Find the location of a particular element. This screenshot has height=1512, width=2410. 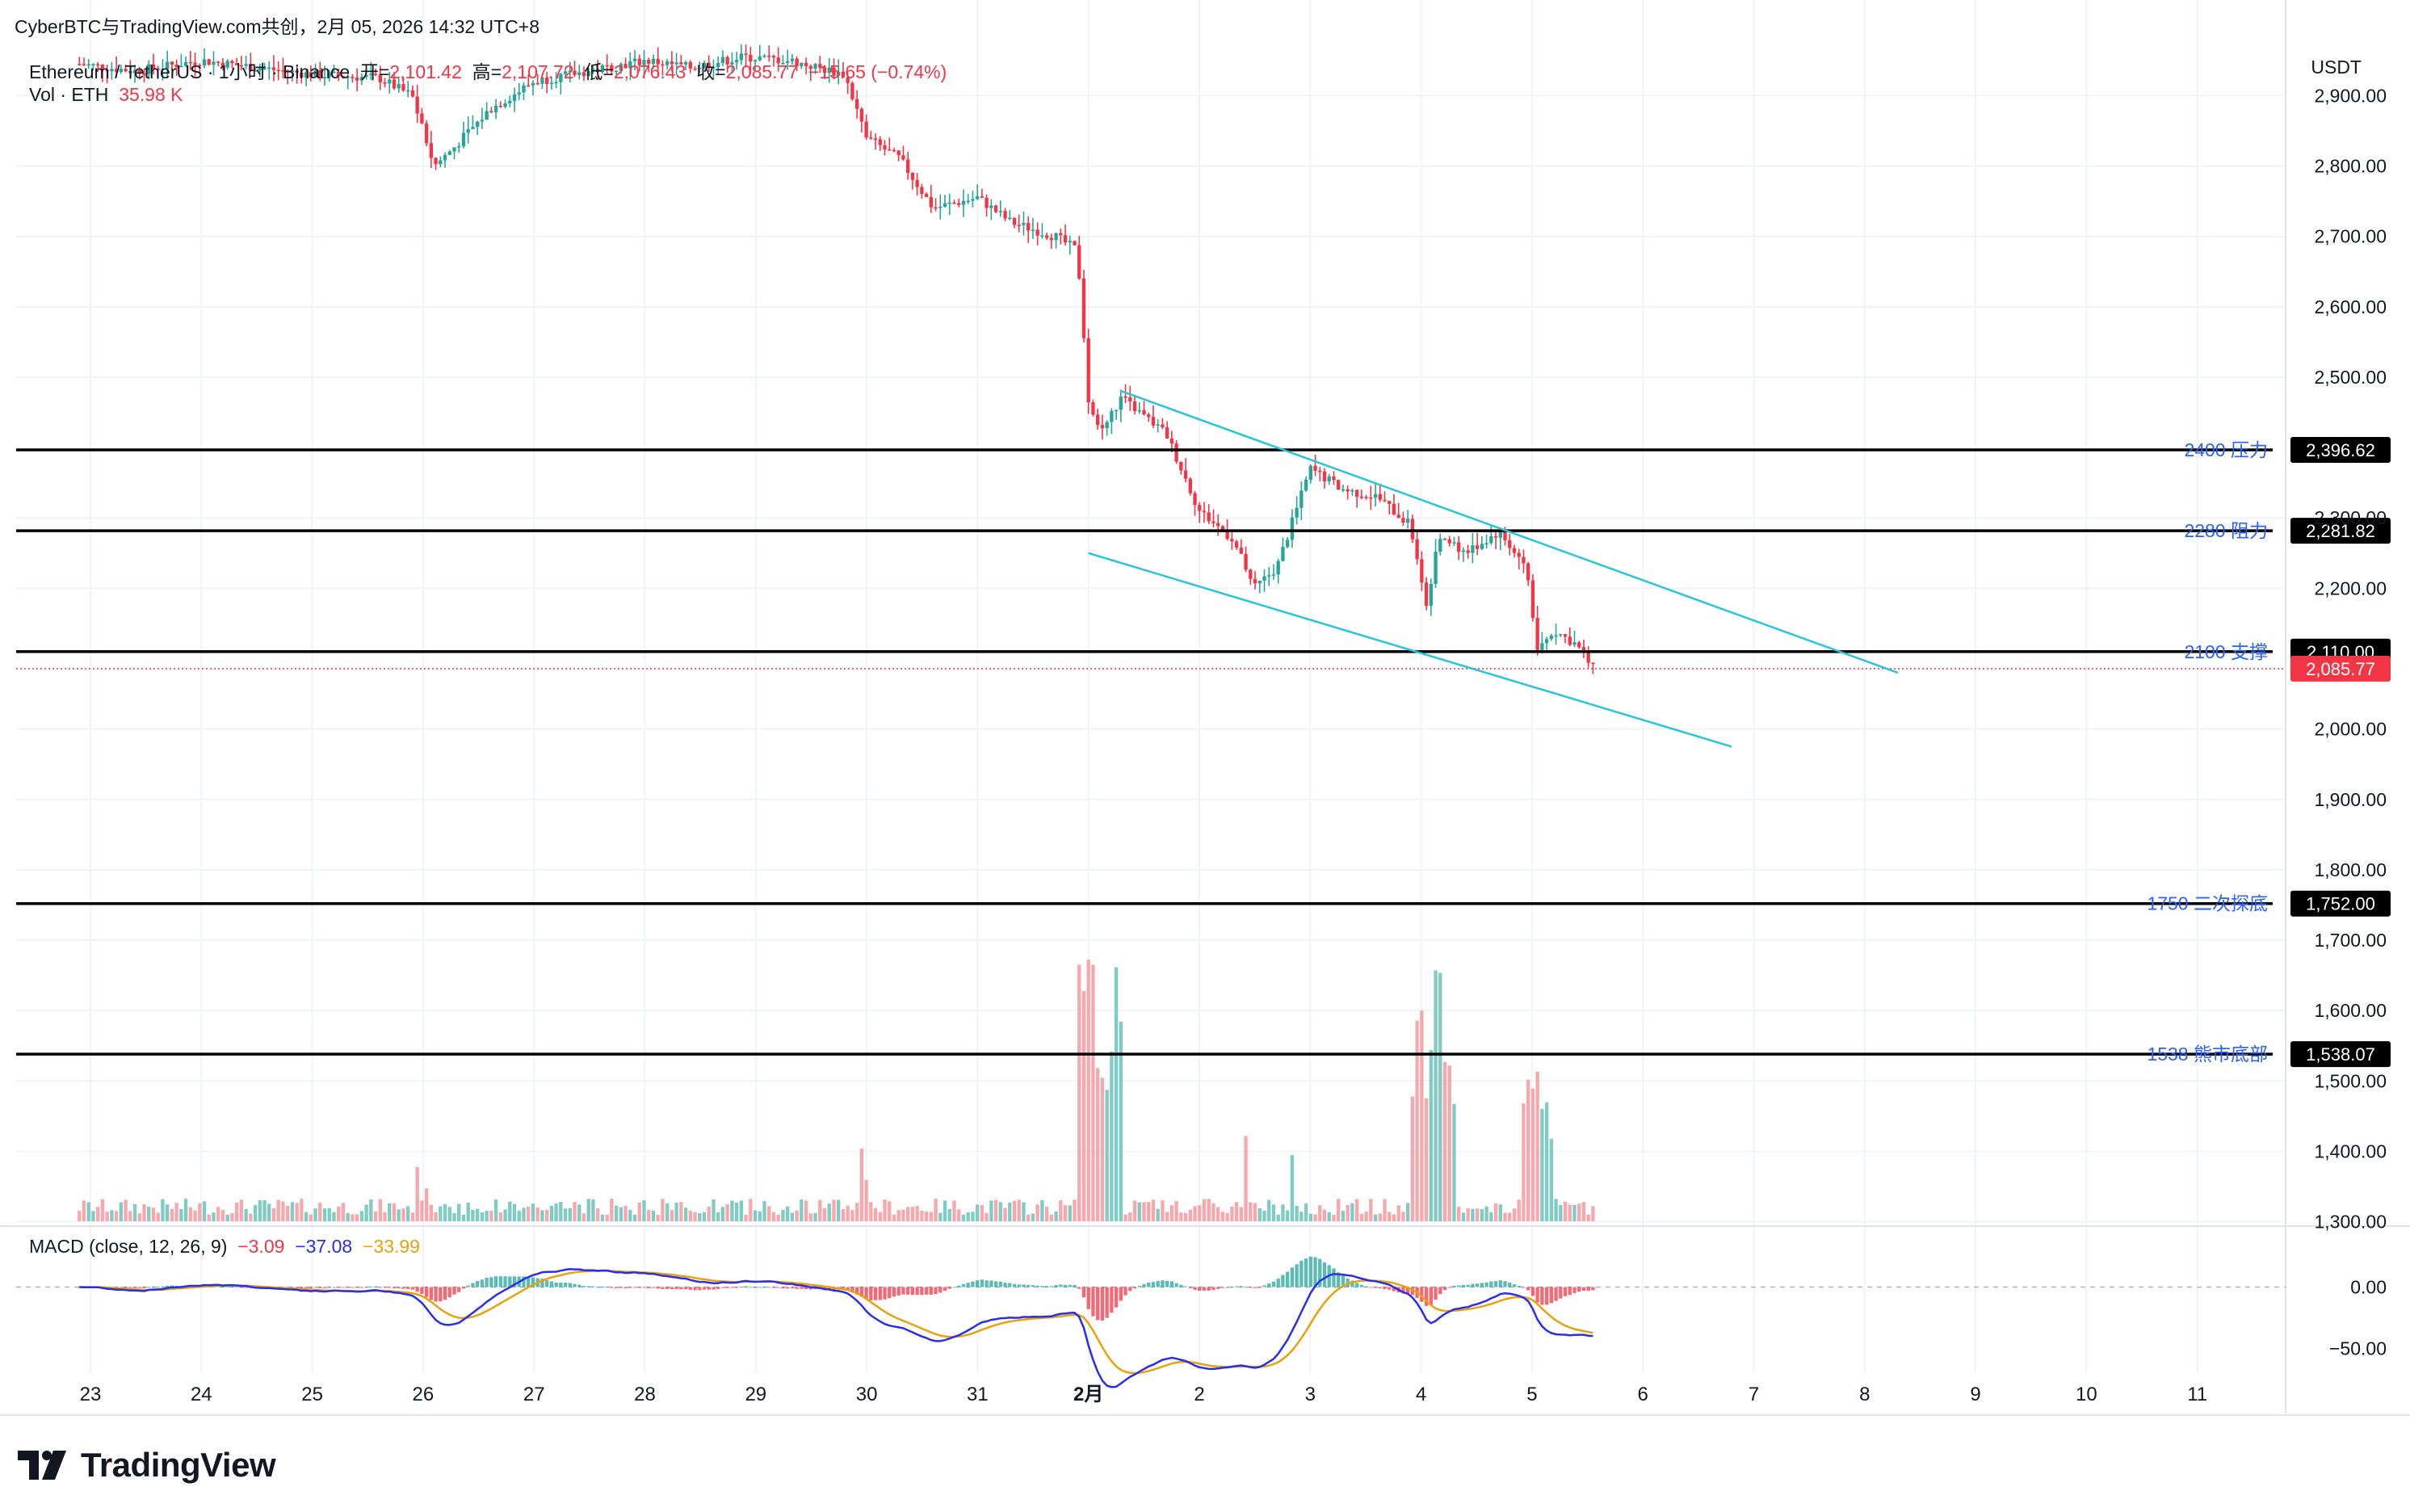

open-label: 开= is located at coordinates (375, 72).